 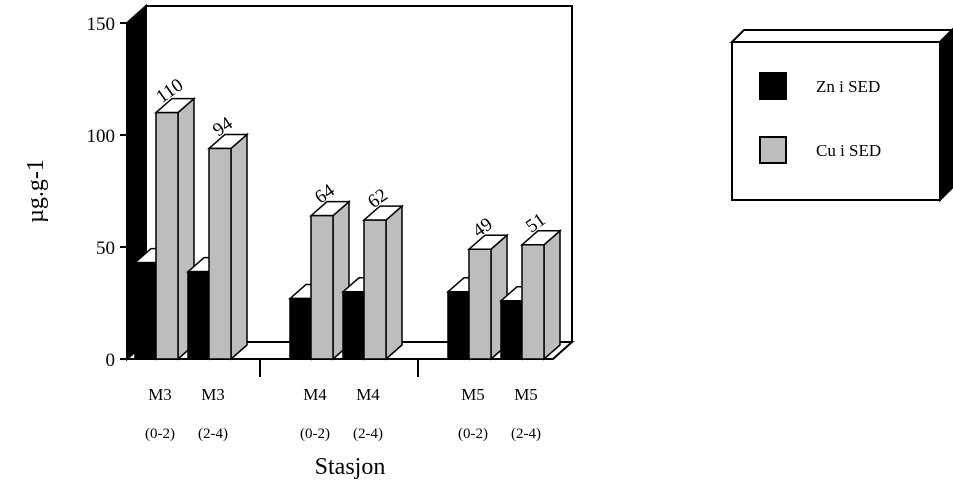 I want to click on y-tick-label: 0, so click(x=111, y=360).